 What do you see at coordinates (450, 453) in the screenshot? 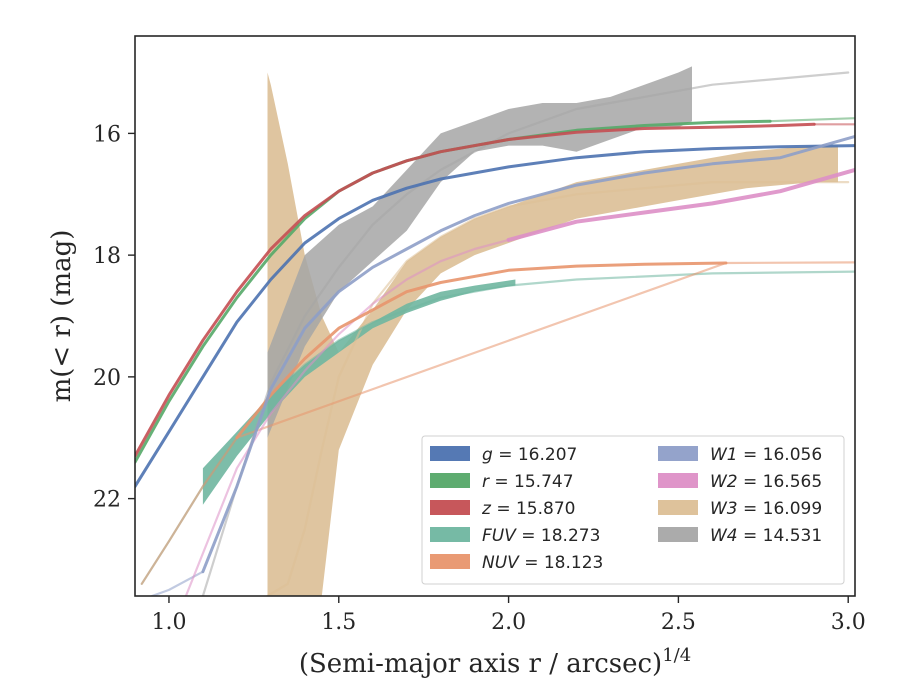
I see `legend-swatch-g` at bounding box center [450, 453].